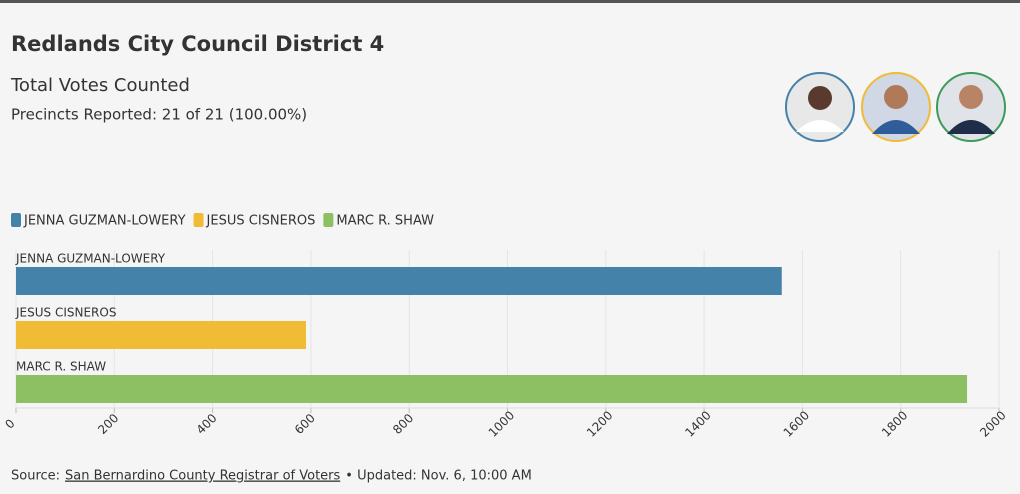  Describe the element at coordinates (90, 259) in the screenshot. I see `category-label: JENNA GUZMAN-LOWERY` at that location.